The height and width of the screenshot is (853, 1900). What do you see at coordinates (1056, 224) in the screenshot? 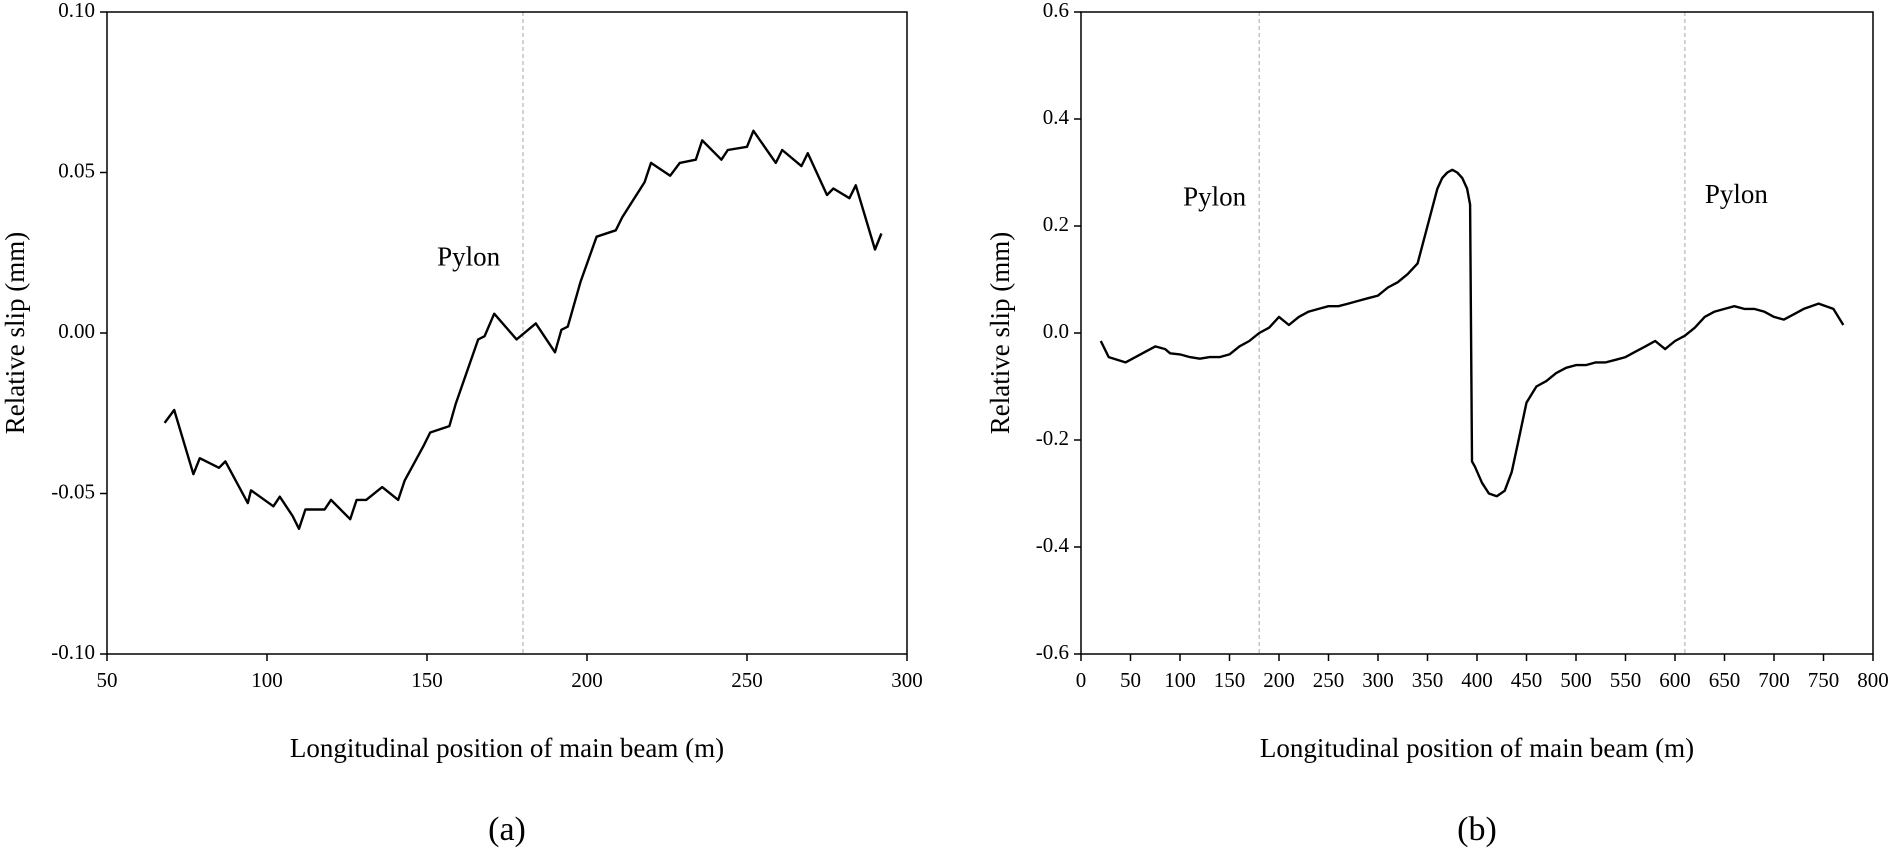
I see `y-tick-label: 0.2` at bounding box center [1056, 224].